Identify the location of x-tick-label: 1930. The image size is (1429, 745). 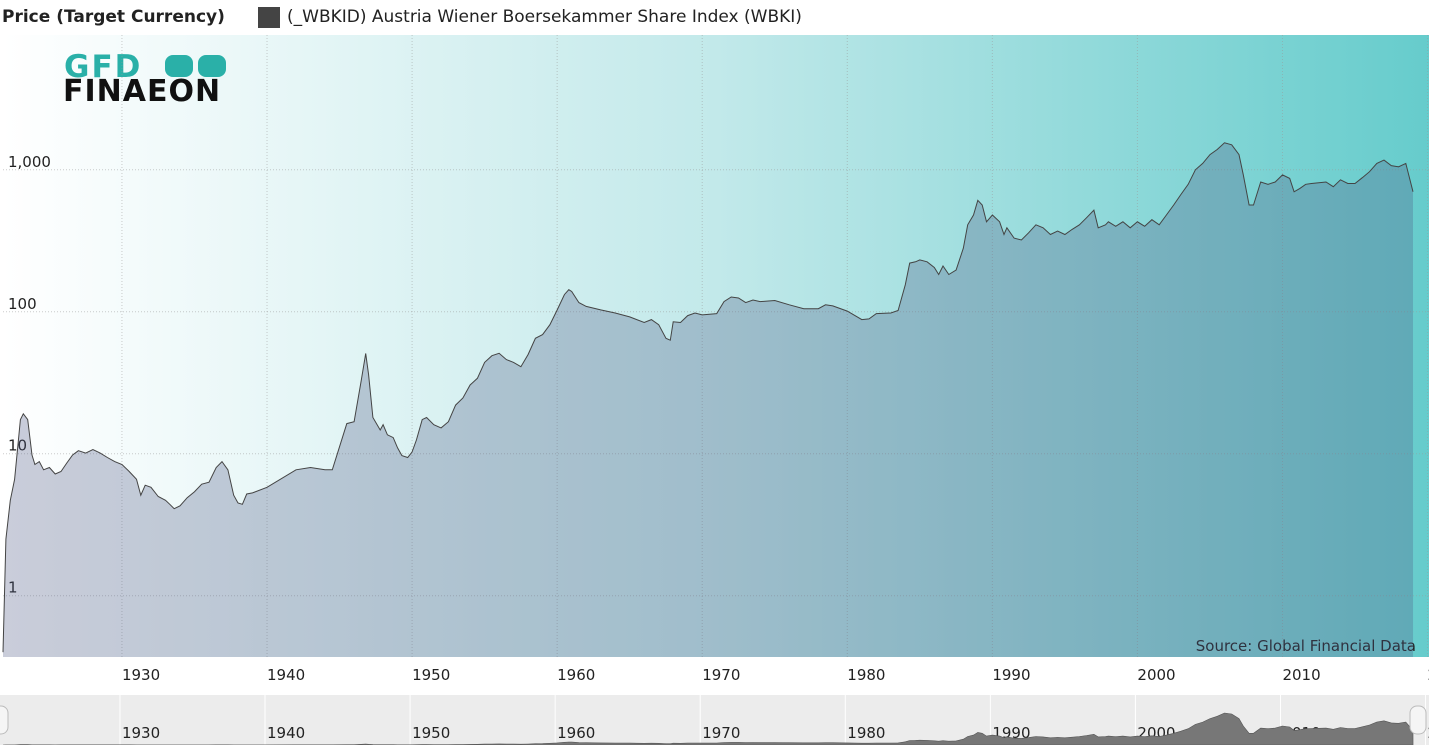
(141, 675).